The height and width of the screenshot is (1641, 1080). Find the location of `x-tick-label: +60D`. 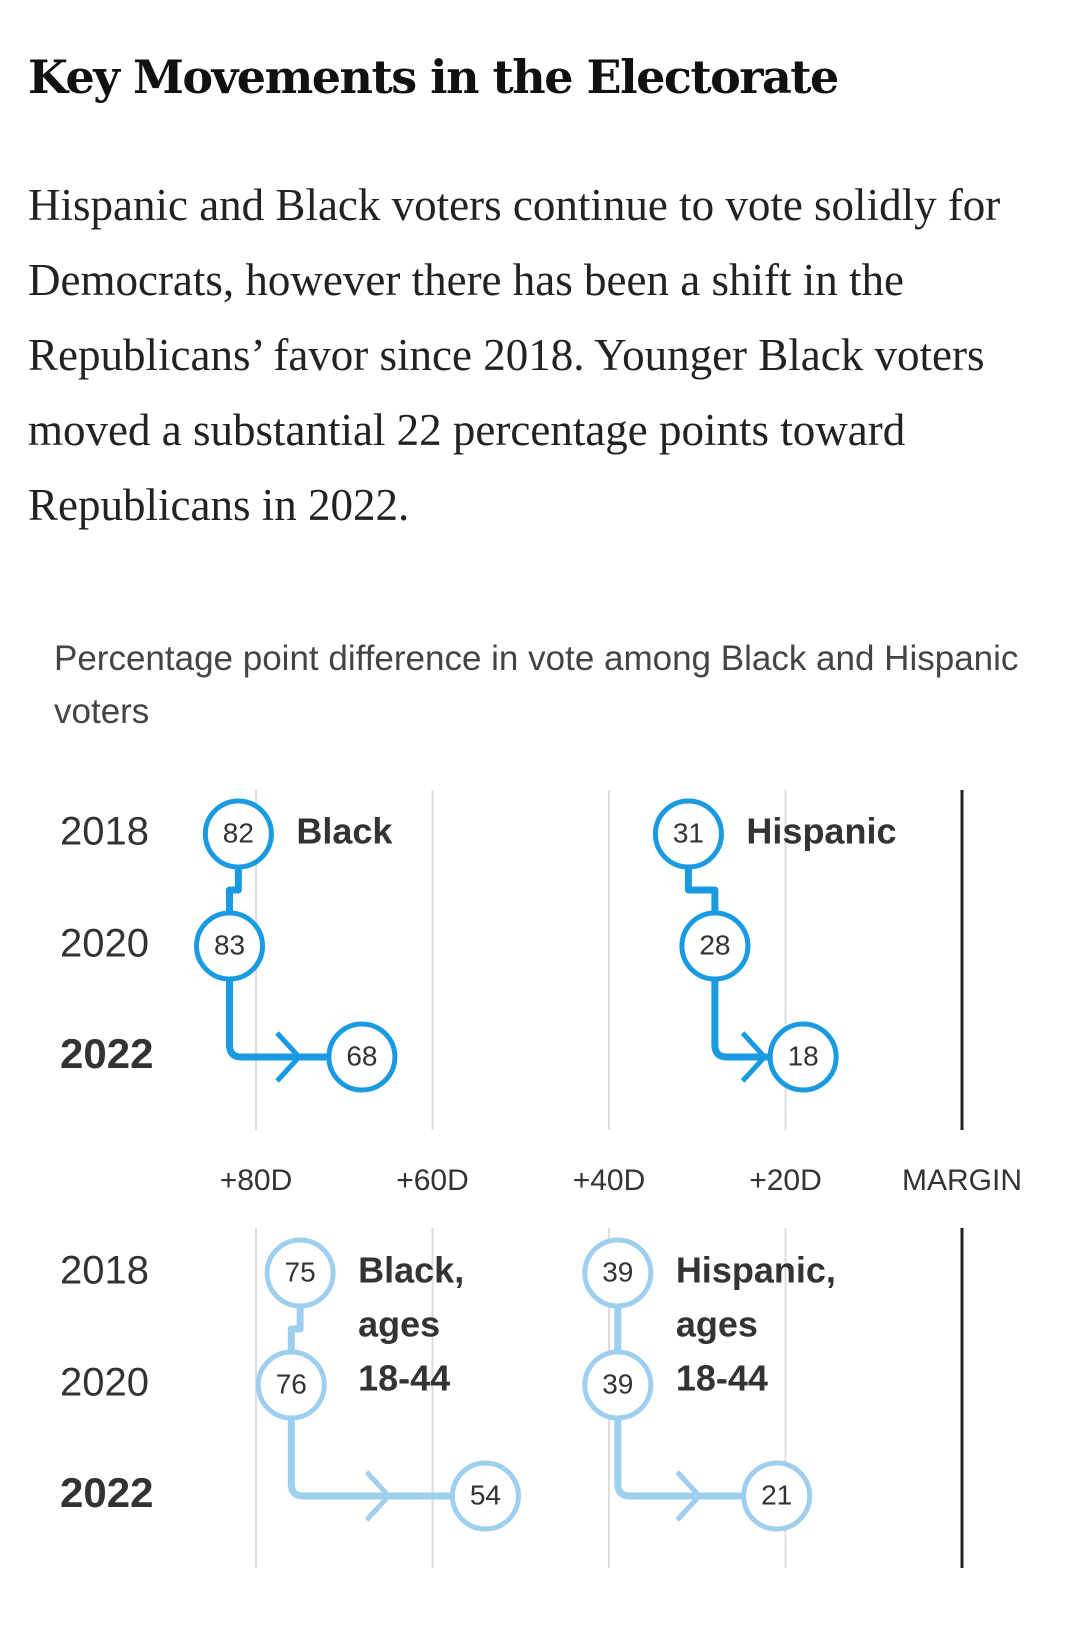

x-tick-label: +60D is located at coordinates (432, 1180).